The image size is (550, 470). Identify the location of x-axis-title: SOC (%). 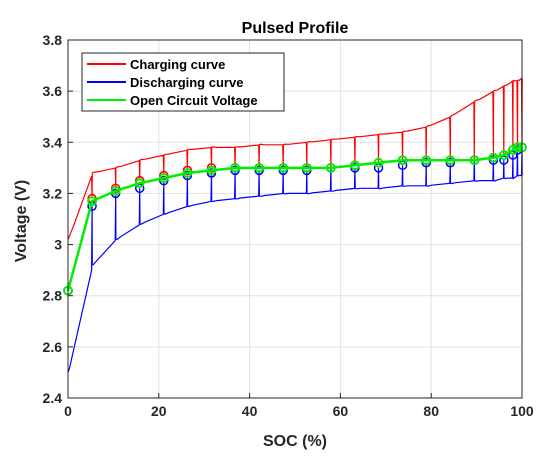
(295, 441).